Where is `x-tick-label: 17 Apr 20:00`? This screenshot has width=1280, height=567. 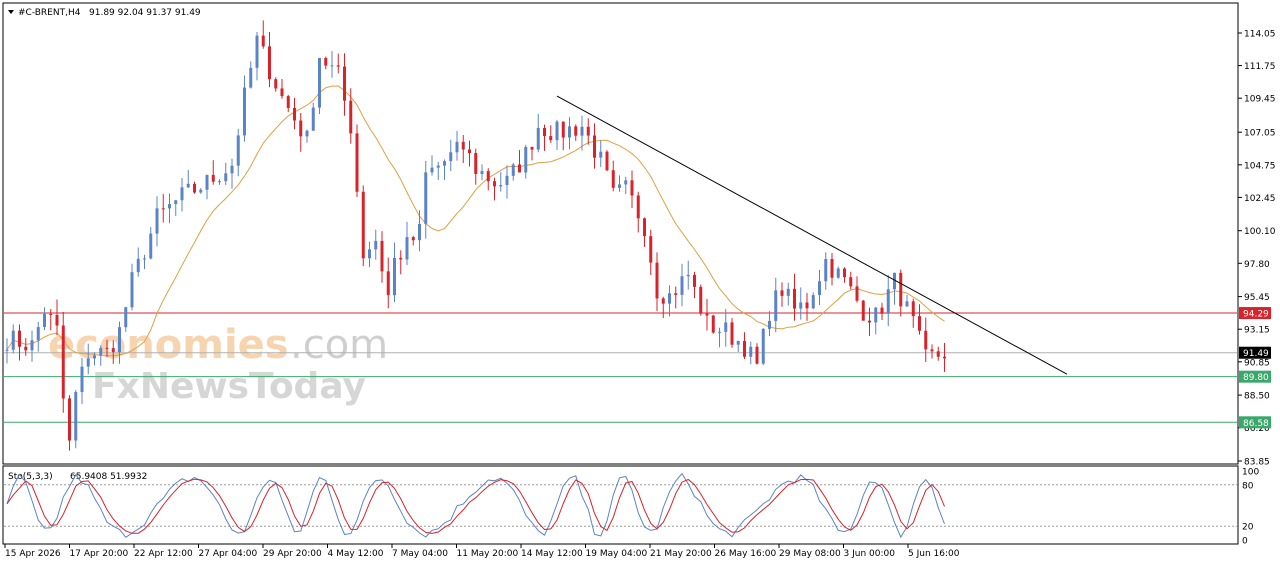 x-tick-label: 17 Apr 20:00 is located at coordinates (99, 554).